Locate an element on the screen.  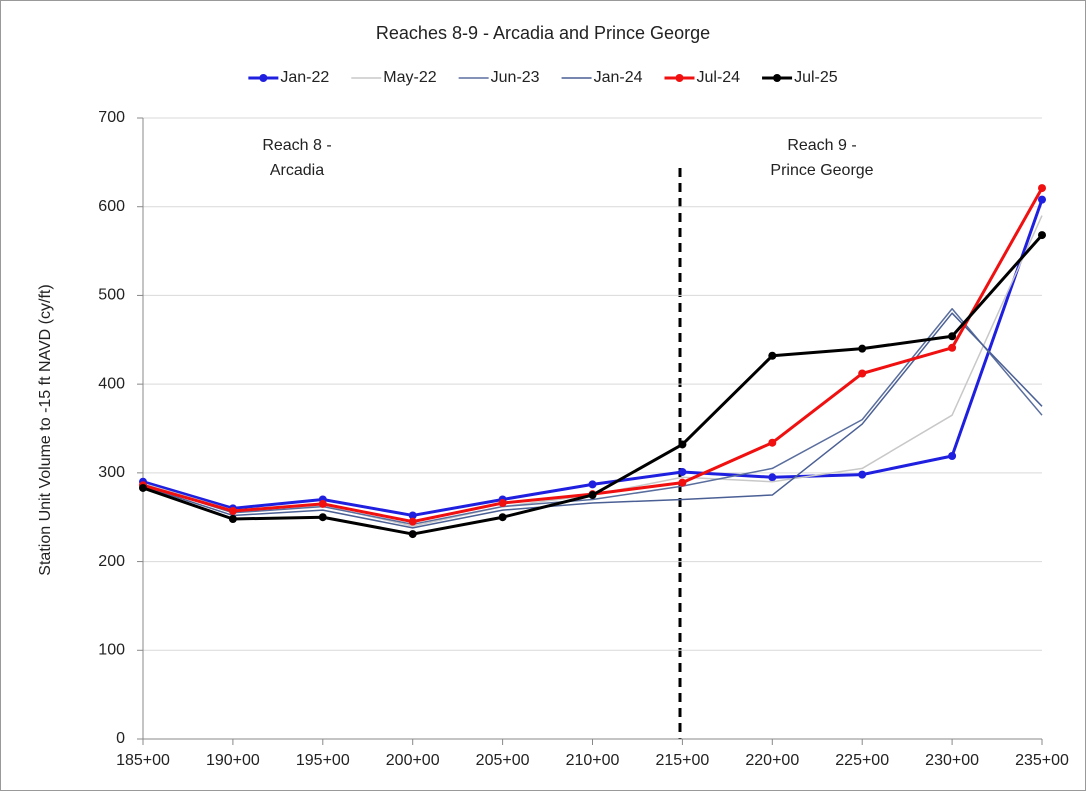
x-tick-label: 225+00 is located at coordinates (862, 760).